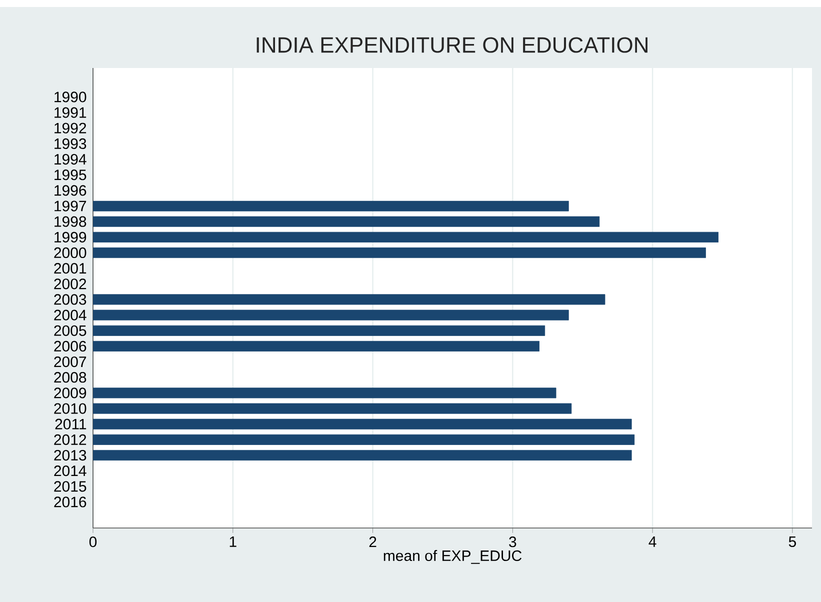  Describe the element at coordinates (70, 393) in the screenshot. I see `y-tick-label: 2009` at that location.